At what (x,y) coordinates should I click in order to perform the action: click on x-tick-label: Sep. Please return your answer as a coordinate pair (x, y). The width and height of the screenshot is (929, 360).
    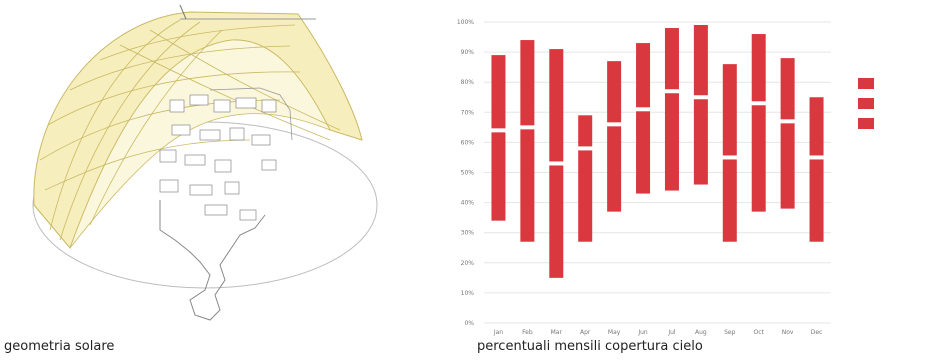
    Looking at the image, I should click on (730, 332).